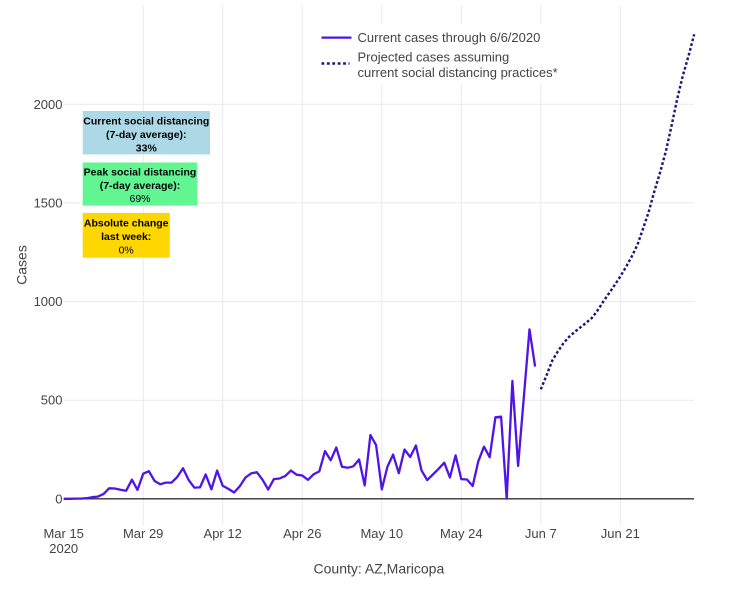 Image resolution: width=733 pixels, height=593 pixels. Describe the element at coordinates (541, 533) in the screenshot. I see `svg-text: Jun 7` at that location.